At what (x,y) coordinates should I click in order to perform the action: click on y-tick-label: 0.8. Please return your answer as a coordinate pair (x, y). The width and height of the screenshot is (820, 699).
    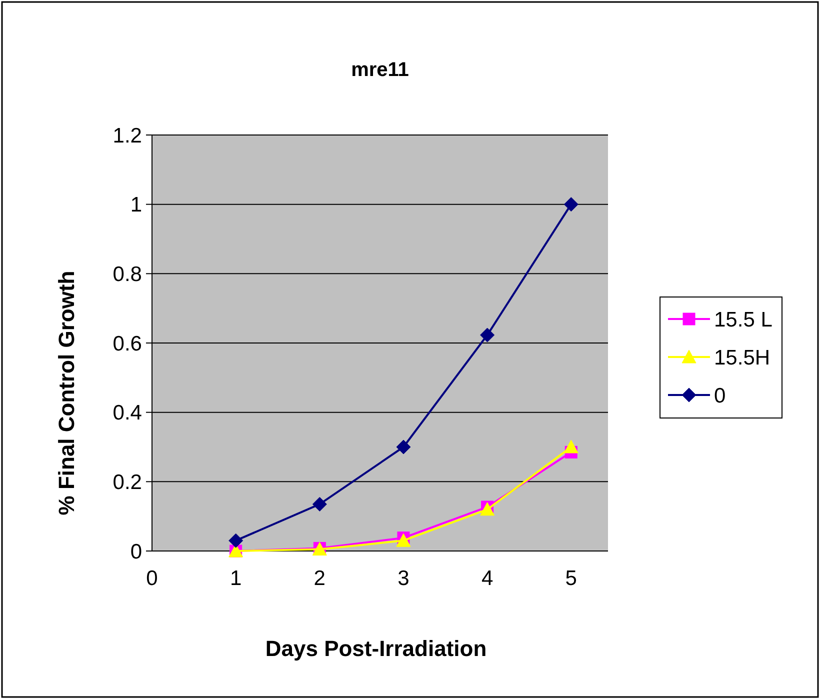
    Looking at the image, I should click on (127, 274).